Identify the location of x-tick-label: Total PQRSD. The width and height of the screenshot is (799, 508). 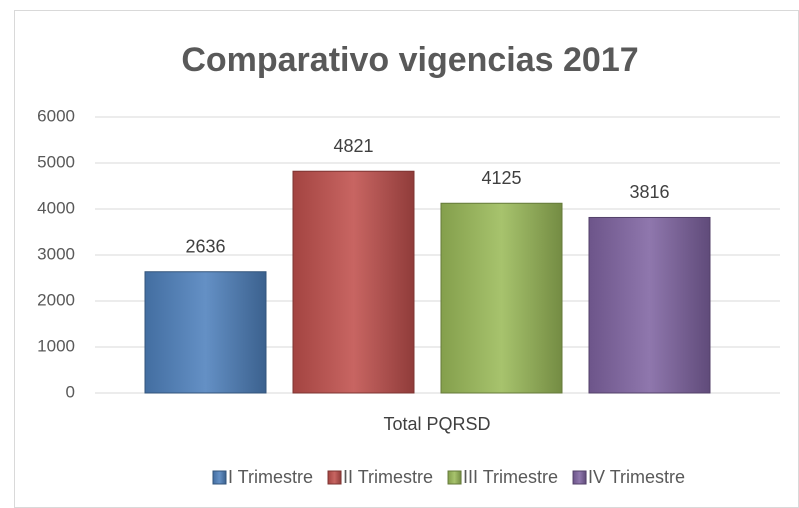
(436, 424).